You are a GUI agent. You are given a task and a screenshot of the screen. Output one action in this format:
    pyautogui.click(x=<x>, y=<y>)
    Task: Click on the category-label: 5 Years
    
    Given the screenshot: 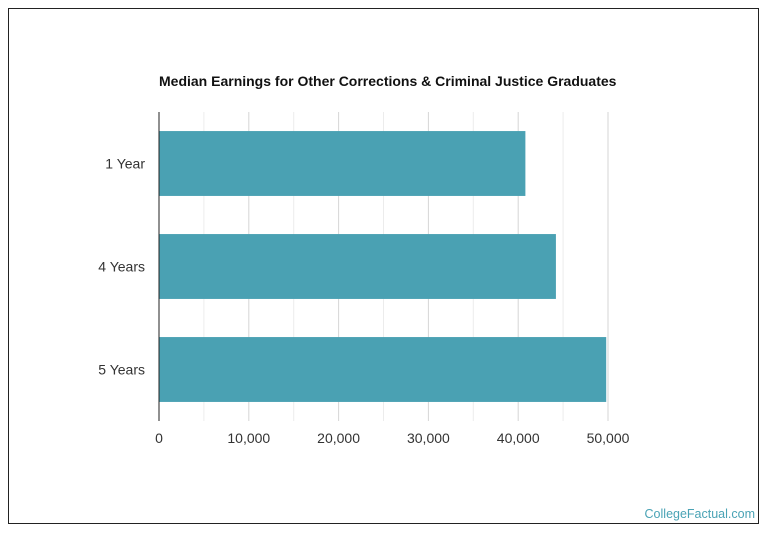 What is the action you would take?
    pyautogui.click(x=121, y=370)
    